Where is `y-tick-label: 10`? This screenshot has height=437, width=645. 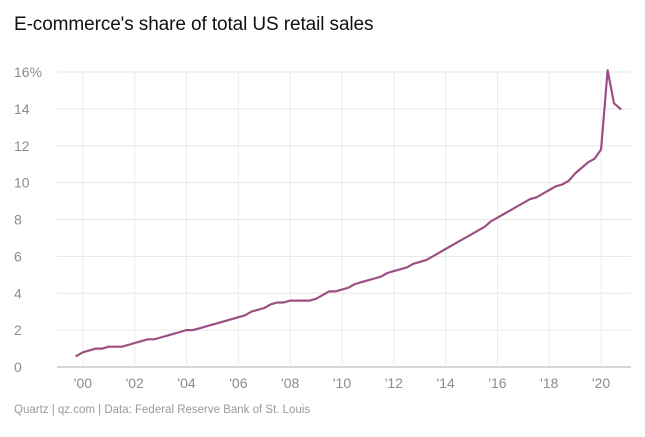 y-tick-label: 10 is located at coordinates (22, 183).